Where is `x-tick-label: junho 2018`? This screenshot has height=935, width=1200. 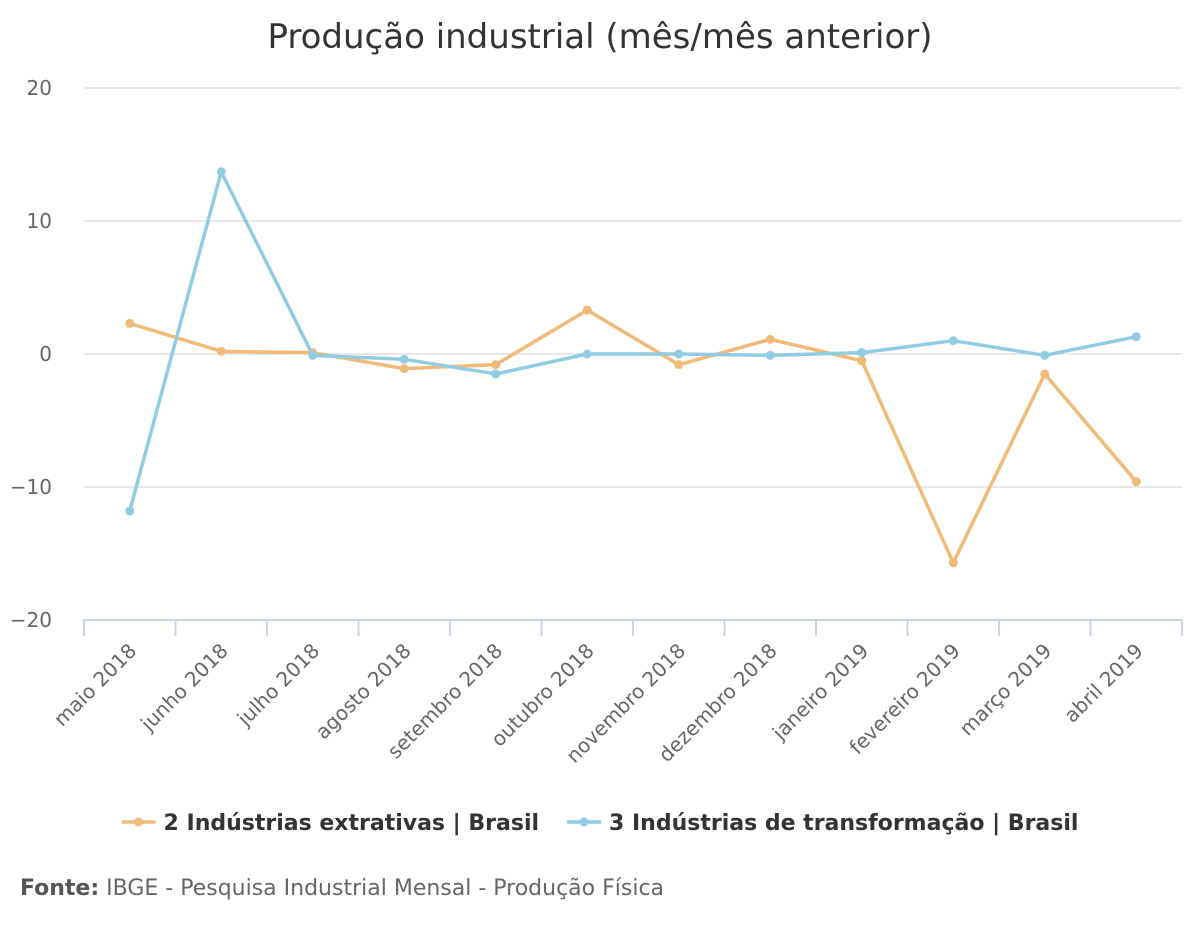
x-tick-label: junho 2018 is located at coordinates (184, 688).